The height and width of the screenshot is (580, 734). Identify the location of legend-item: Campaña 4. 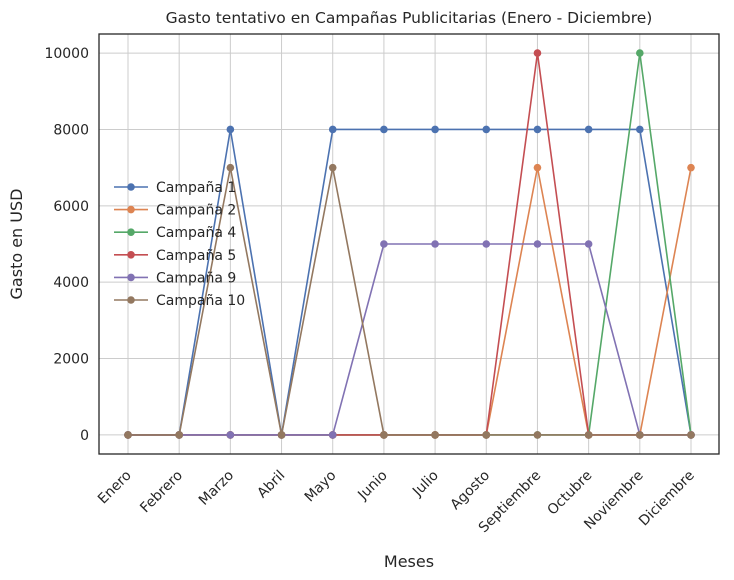
(175, 233).